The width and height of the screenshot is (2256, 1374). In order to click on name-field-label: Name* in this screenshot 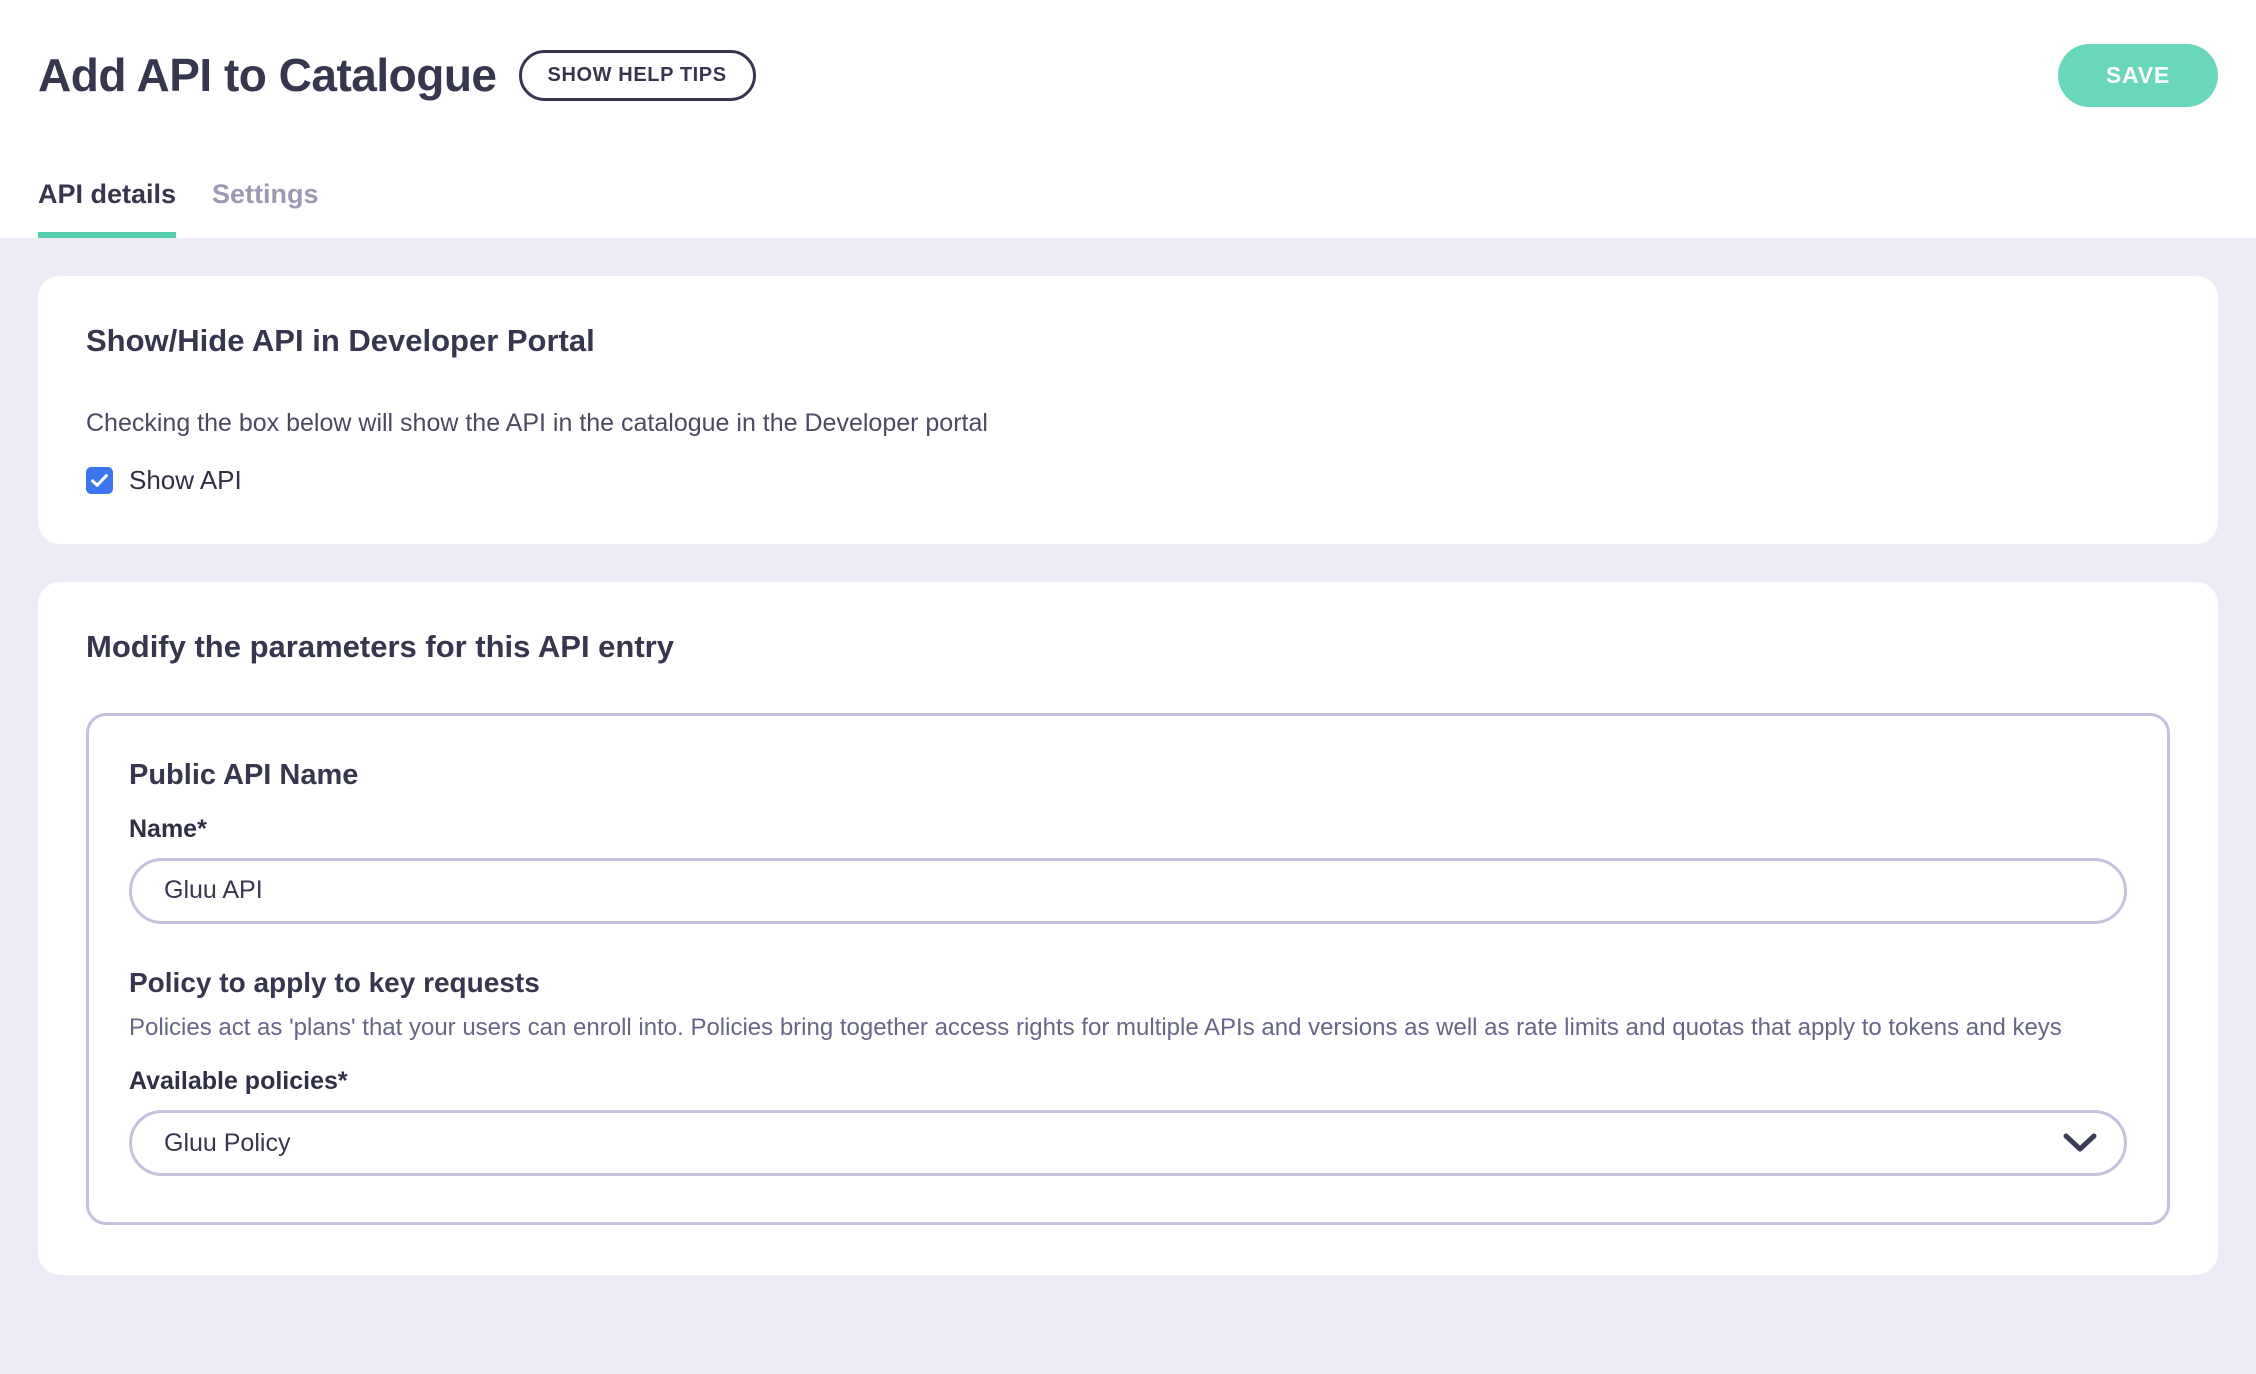, I will do `click(168, 828)`.